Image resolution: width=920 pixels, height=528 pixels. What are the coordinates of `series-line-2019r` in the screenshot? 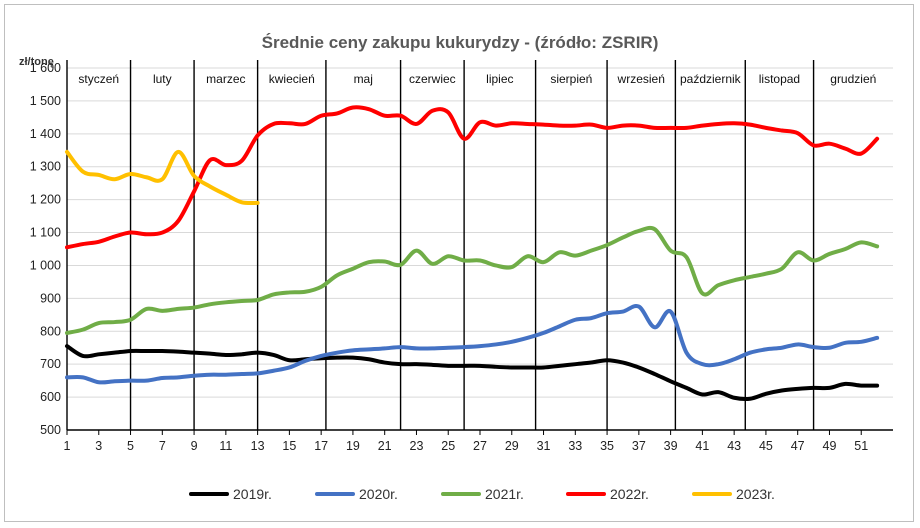 It's located at (472, 373).